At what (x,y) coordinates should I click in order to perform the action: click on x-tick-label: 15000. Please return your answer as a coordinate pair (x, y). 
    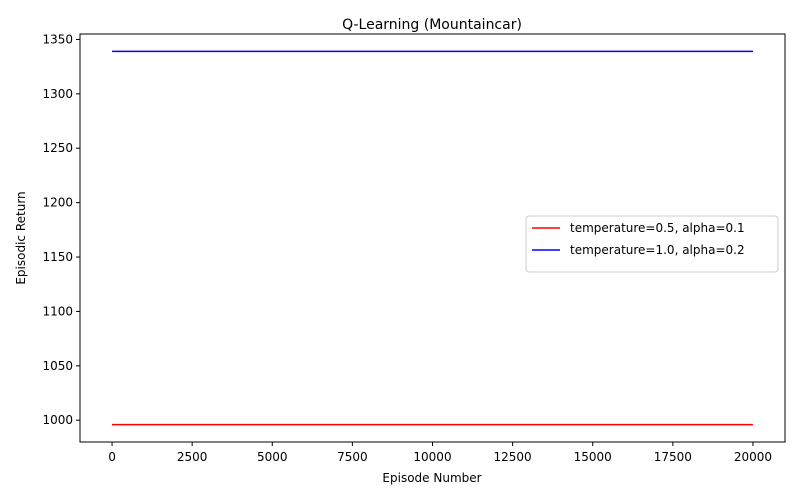
    Looking at the image, I should click on (593, 457).